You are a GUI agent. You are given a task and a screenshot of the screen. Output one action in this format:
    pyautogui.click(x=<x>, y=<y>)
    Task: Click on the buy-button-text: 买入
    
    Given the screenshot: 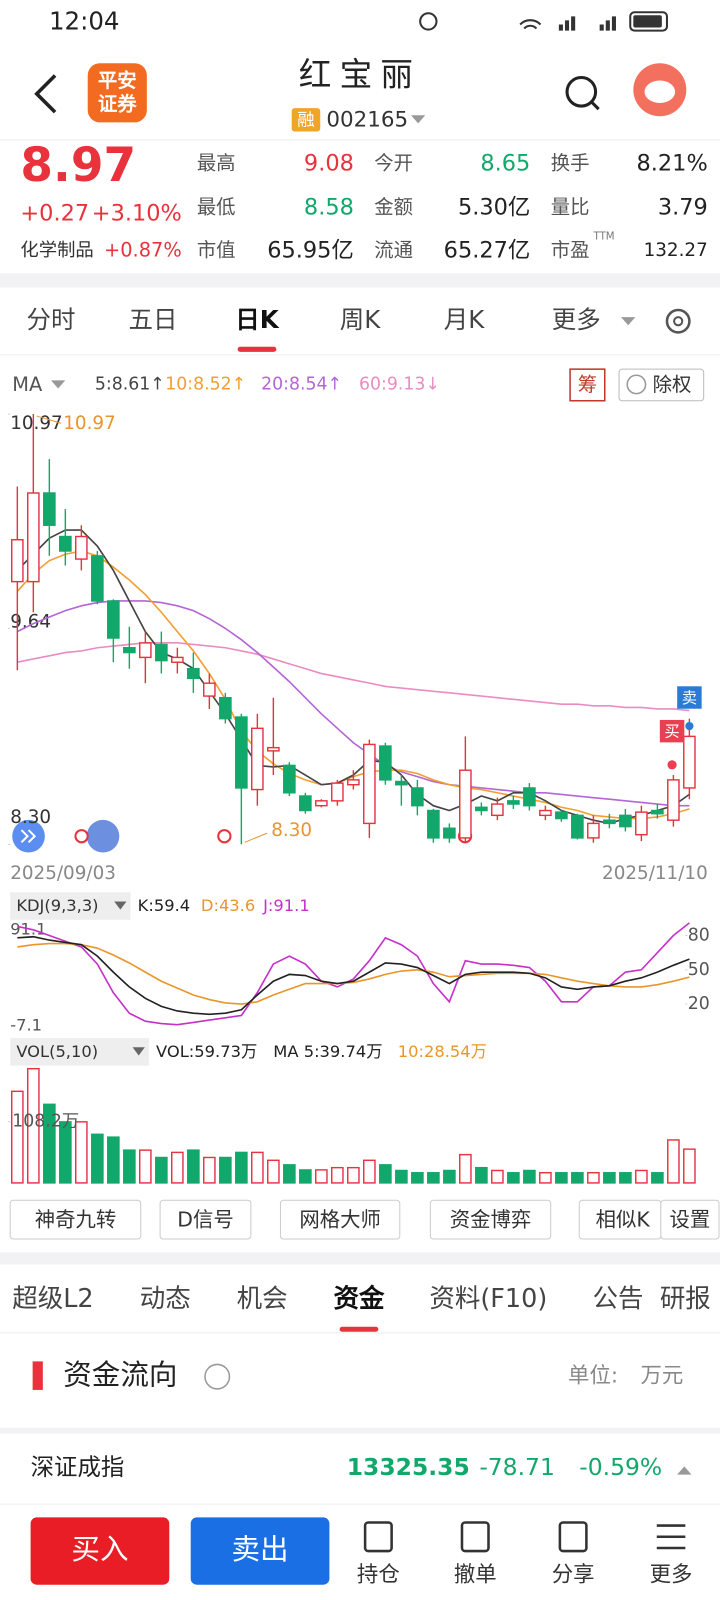 What is the action you would take?
    pyautogui.click(x=99, y=1549)
    